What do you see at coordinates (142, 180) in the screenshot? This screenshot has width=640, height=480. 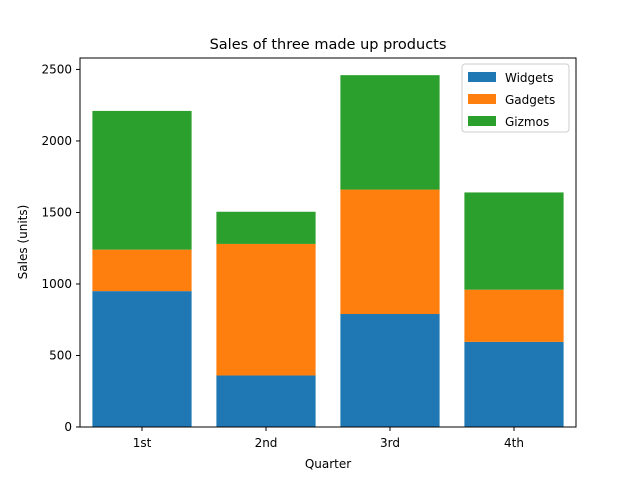 I see `bar-gizmos-1st` at bounding box center [142, 180].